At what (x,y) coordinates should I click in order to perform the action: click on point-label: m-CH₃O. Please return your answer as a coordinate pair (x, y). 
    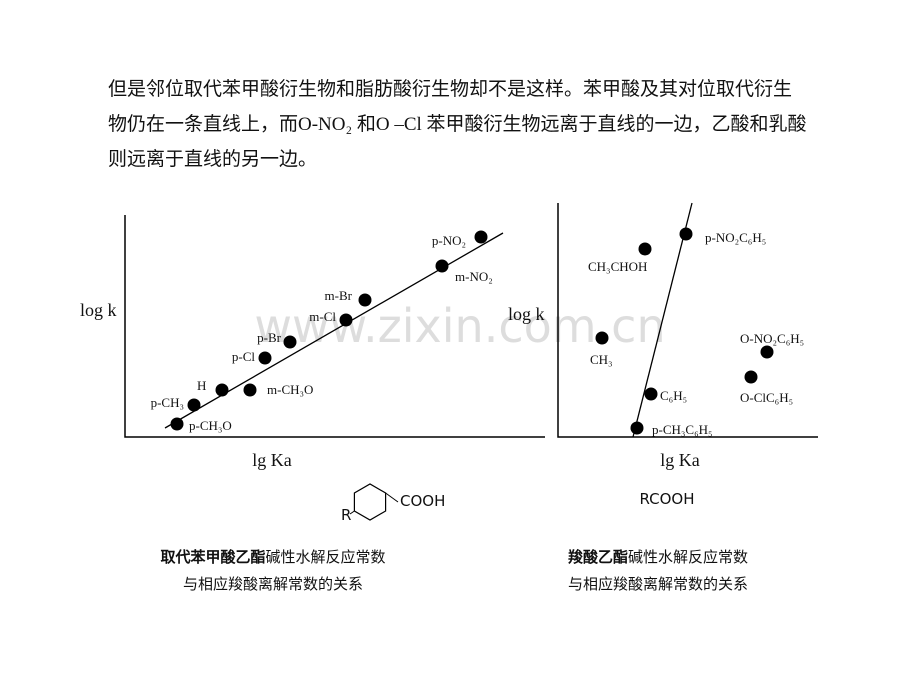
    Looking at the image, I should click on (290, 389).